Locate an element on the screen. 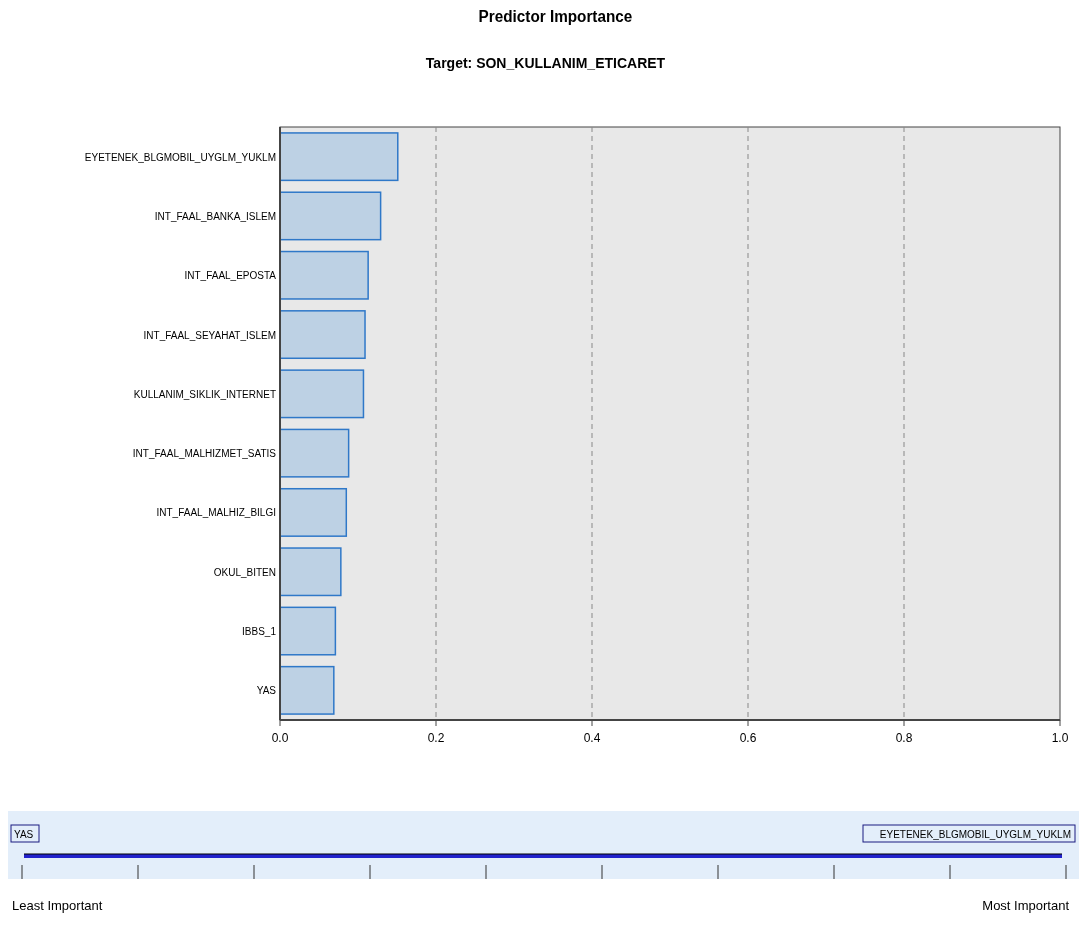 This screenshot has width=1091, height=925. y-tick-label: OKUL_BITEN is located at coordinates (244, 572).